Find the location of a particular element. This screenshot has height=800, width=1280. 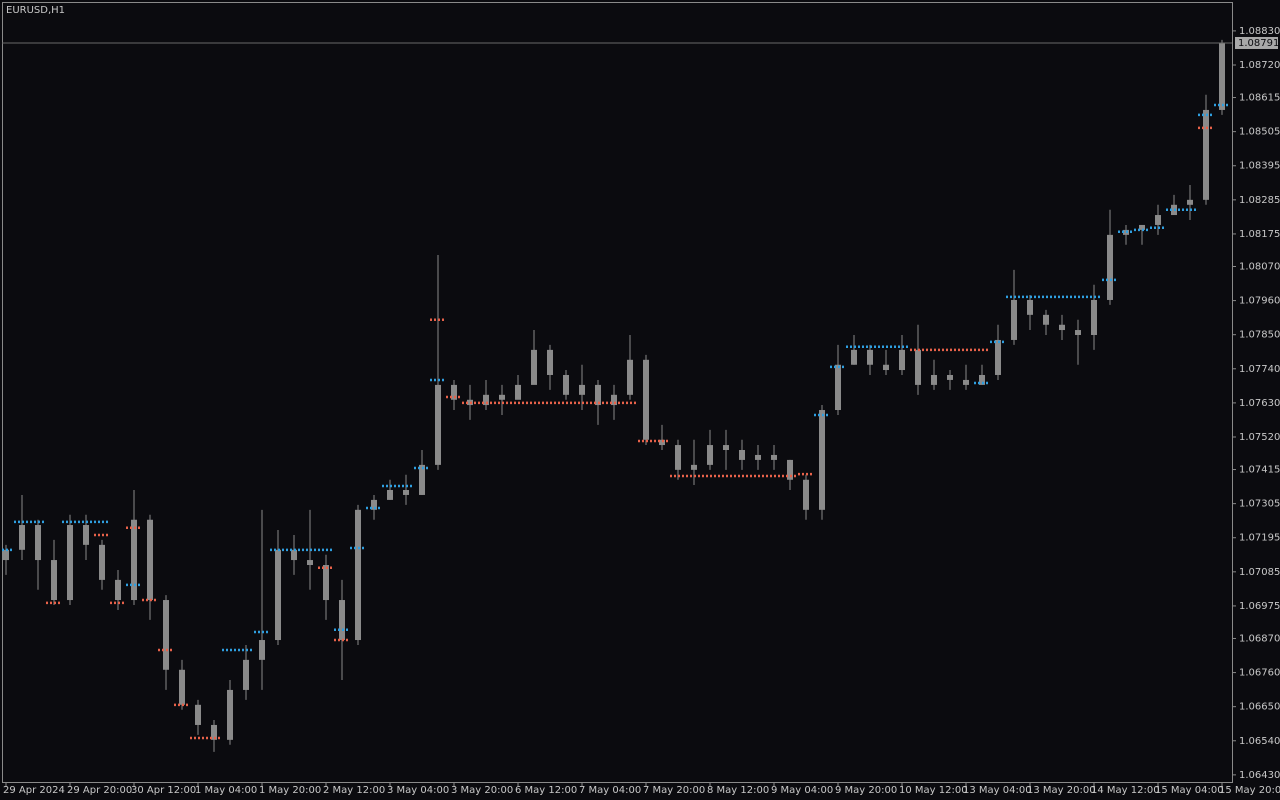

x-tick-label: 1 May 04:00 is located at coordinates (226, 790).